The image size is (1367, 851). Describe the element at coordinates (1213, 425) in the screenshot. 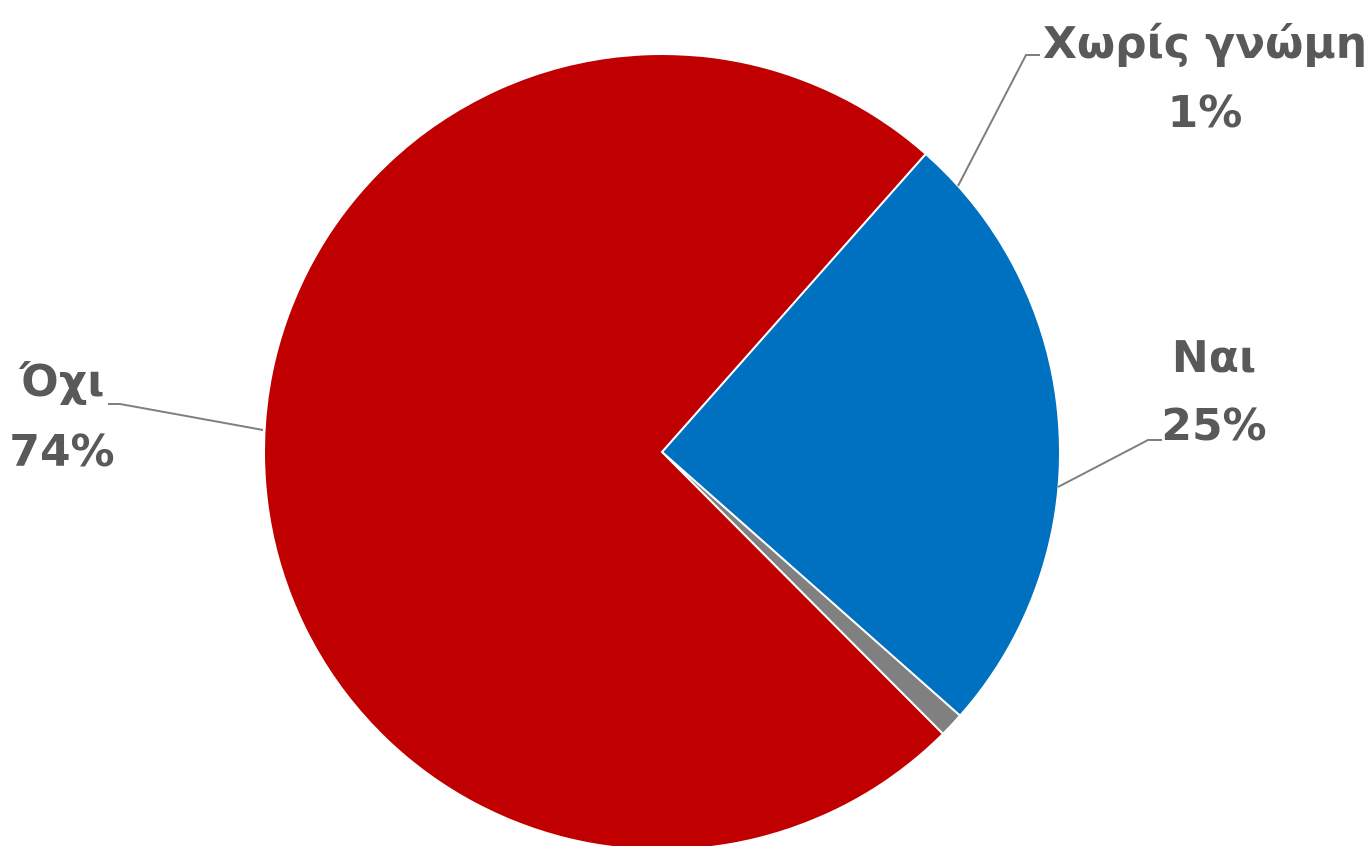

I see `slice-value-label: 25%` at that location.